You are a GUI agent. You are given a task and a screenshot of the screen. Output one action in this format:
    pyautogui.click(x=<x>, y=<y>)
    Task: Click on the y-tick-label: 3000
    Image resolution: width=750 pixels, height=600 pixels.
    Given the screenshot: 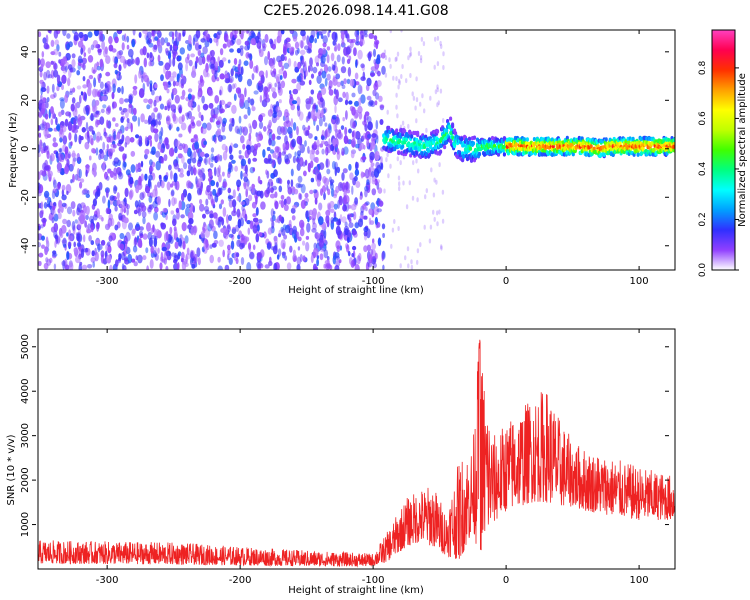 What is the action you would take?
    pyautogui.click(x=25, y=435)
    